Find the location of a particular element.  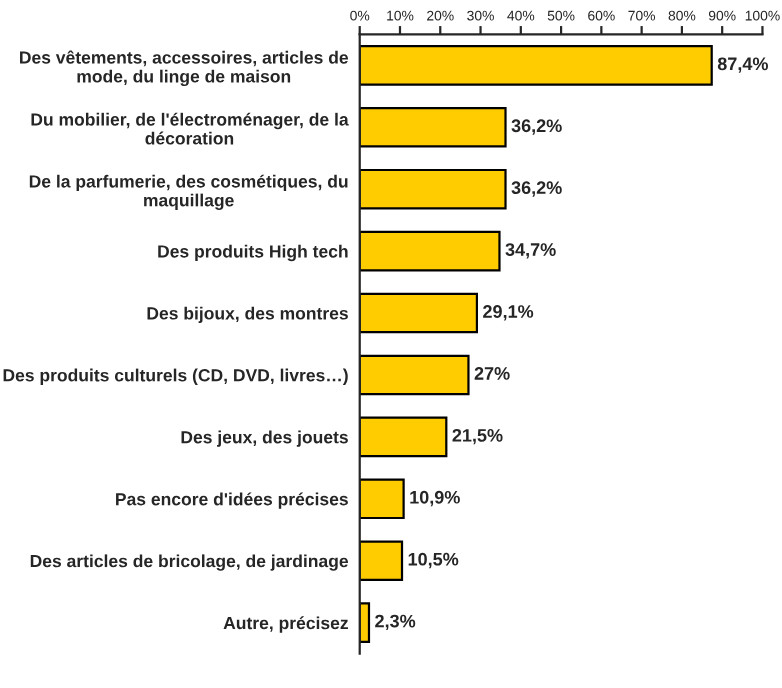

y-tick-label: Des bijoux, des montres is located at coordinates (247, 315).